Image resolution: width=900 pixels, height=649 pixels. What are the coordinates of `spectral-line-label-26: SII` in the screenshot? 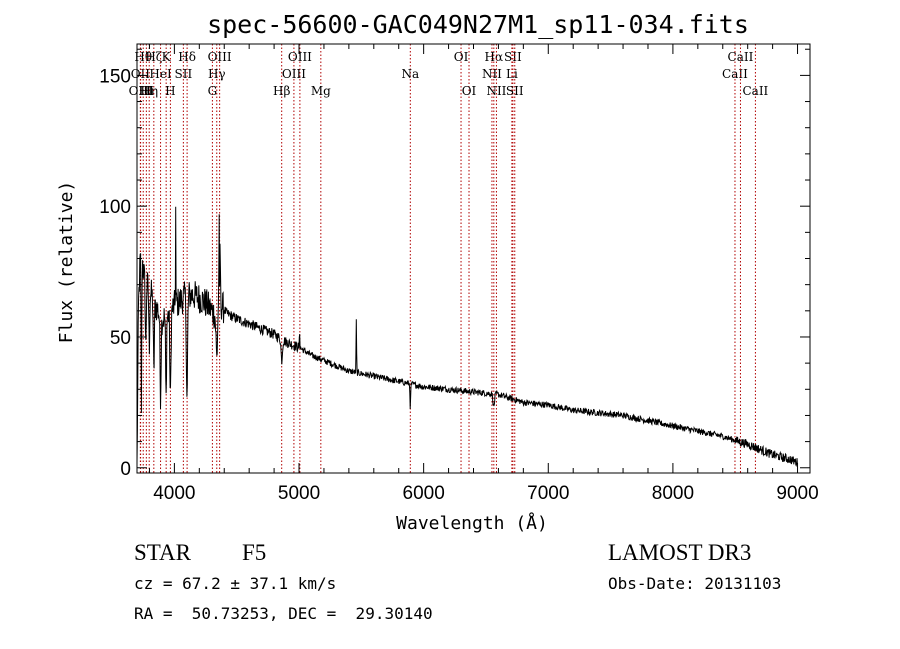 It's located at (515, 91).